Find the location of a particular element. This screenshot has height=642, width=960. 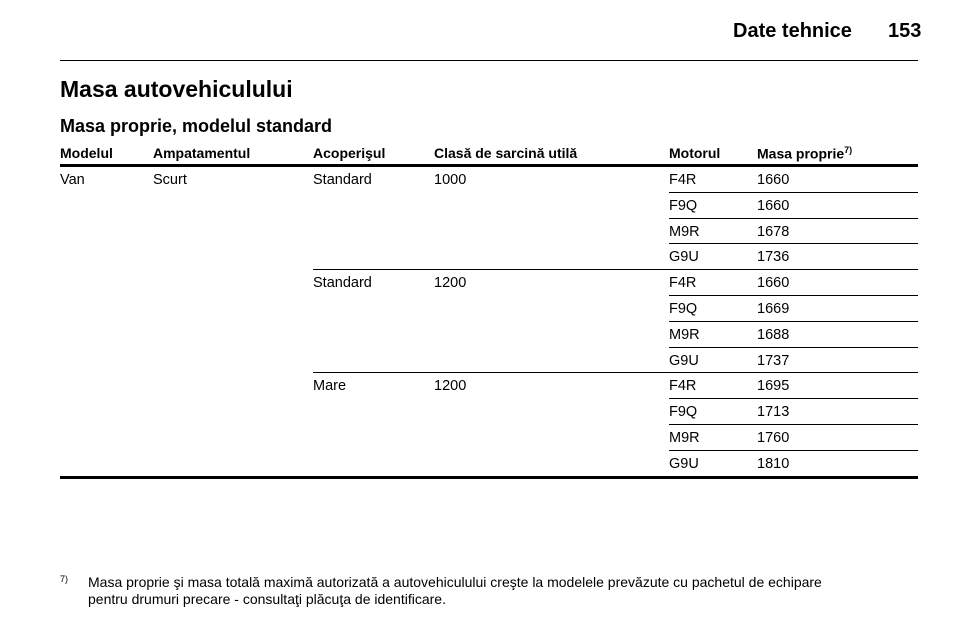

cell-mass: 1737 is located at coordinates (773, 360).